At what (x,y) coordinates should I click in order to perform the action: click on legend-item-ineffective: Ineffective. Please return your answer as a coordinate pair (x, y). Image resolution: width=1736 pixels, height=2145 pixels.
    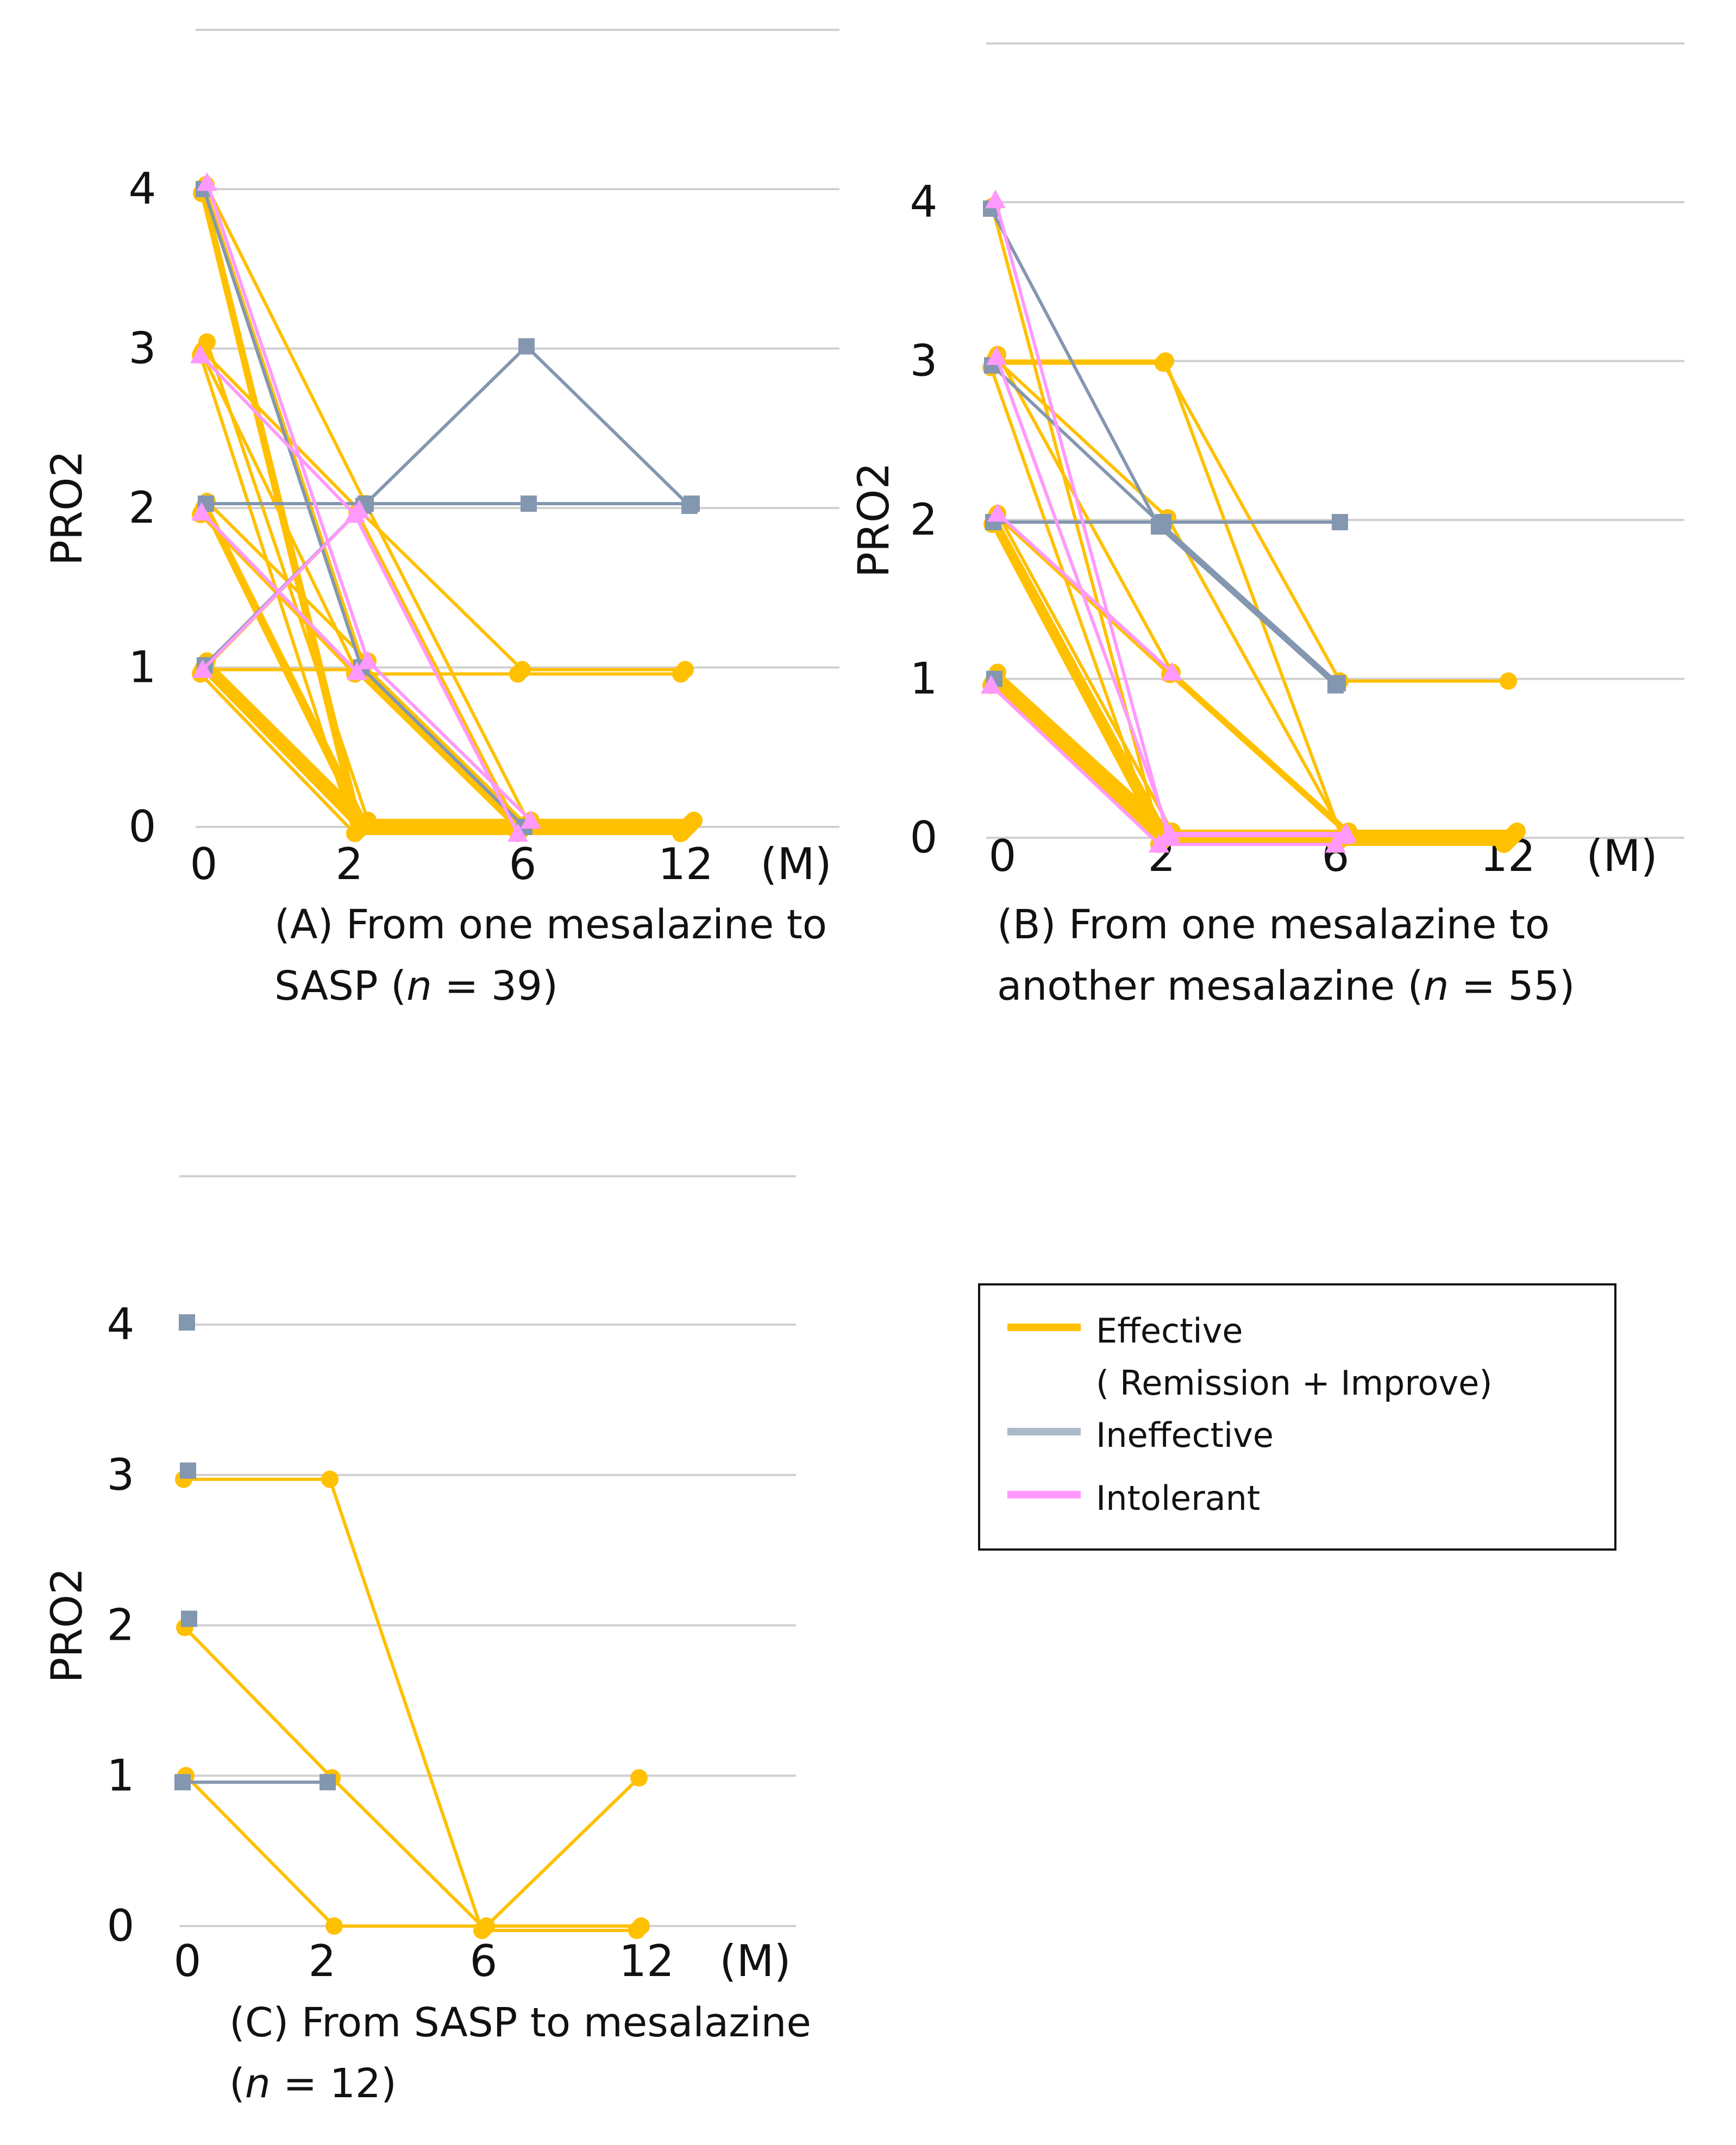
    Looking at the image, I should click on (1141, 1435).